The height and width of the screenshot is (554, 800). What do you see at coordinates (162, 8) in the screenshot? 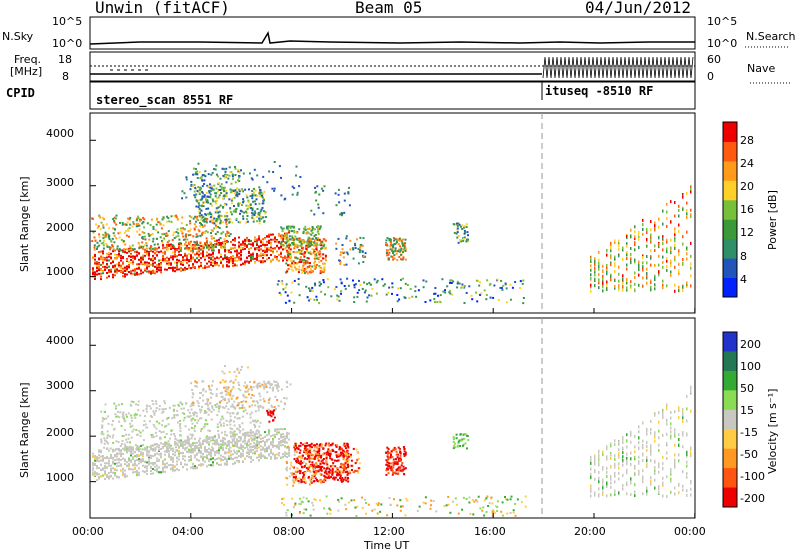
I see `station-title: Unwin (fitACF)` at bounding box center [162, 8].